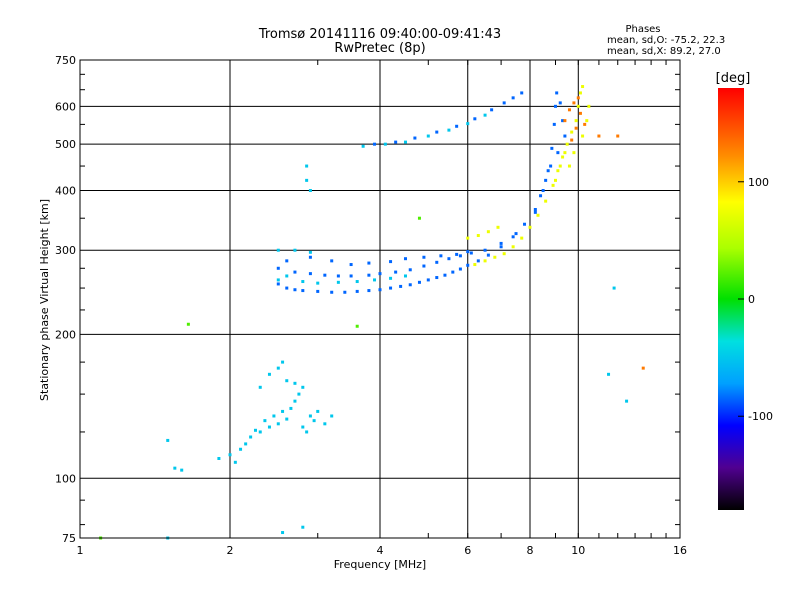 This screenshot has width=800, height=600. Describe the element at coordinates (666, 40) in the screenshot. I see `phase-box-o-line: mean, sd,O: -75.2, 22.3` at that location.